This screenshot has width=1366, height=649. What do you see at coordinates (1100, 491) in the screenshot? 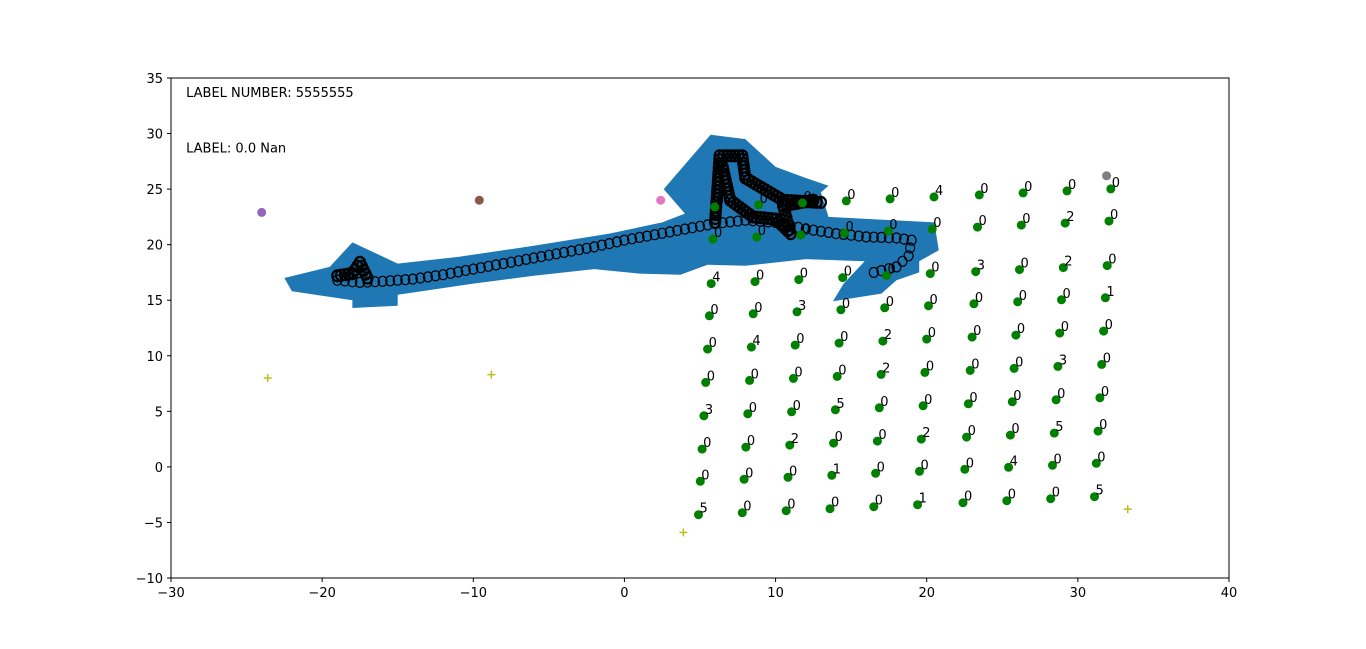
I see `grid-point-label: 5` at bounding box center [1100, 491].